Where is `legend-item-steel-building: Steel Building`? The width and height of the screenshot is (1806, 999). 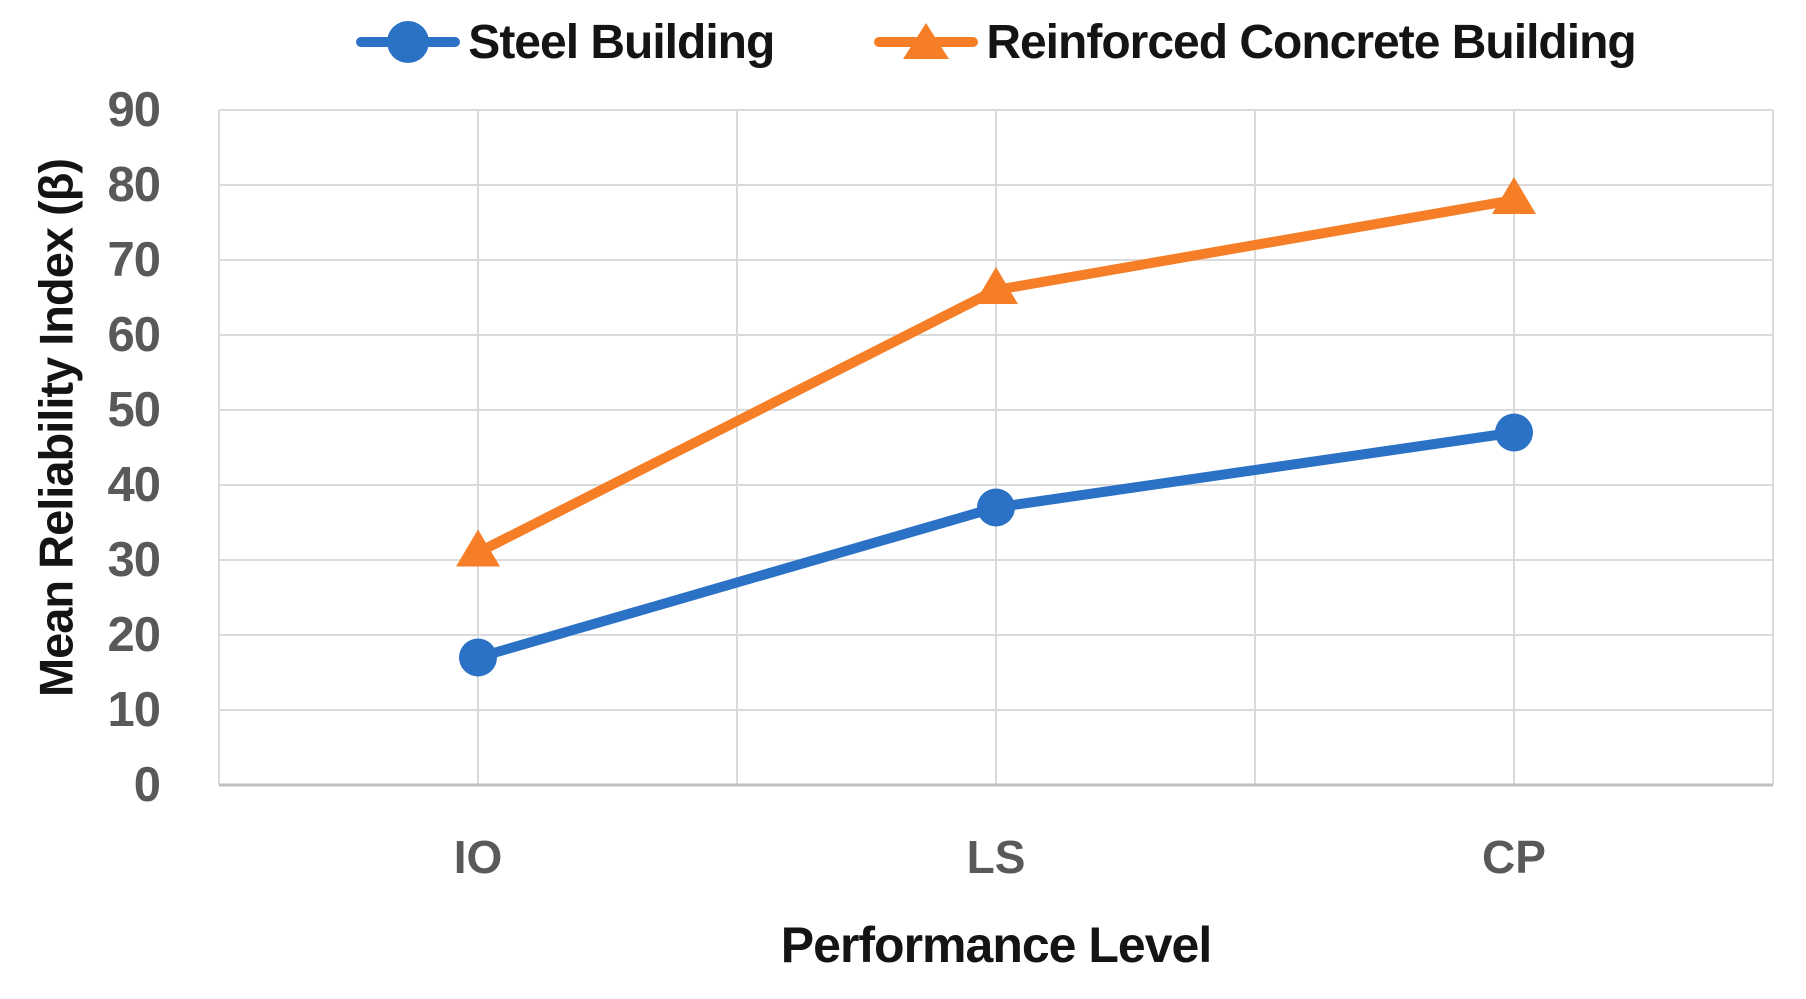
legend-item-steel-building: Steel Building is located at coordinates (565, 42).